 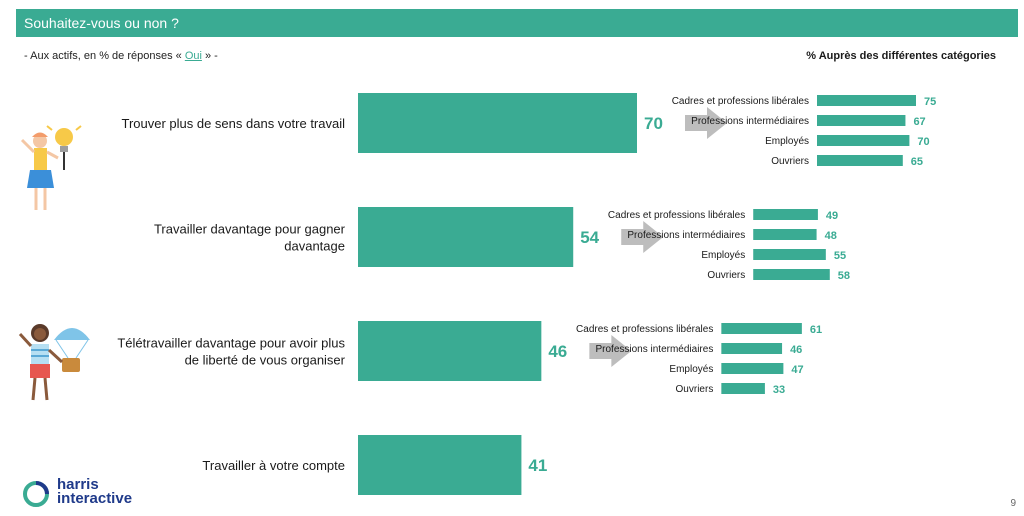 I want to click on breakdown-value: 33, so click(x=779, y=390).